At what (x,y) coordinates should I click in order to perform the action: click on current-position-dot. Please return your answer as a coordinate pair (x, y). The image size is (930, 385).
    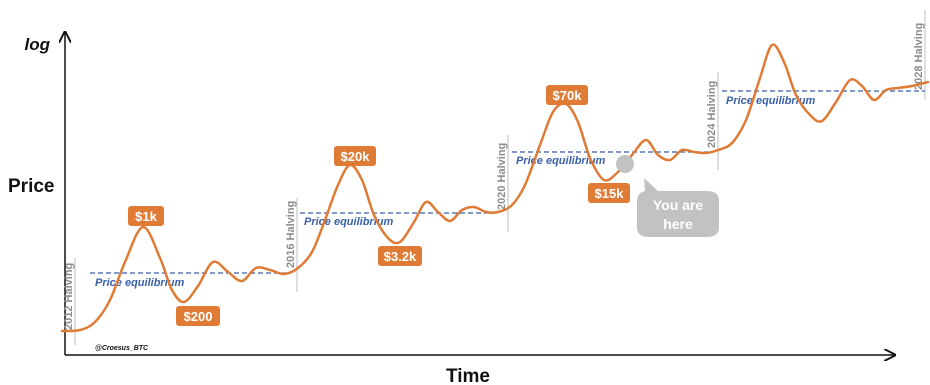
    Looking at the image, I should click on (625, 164).